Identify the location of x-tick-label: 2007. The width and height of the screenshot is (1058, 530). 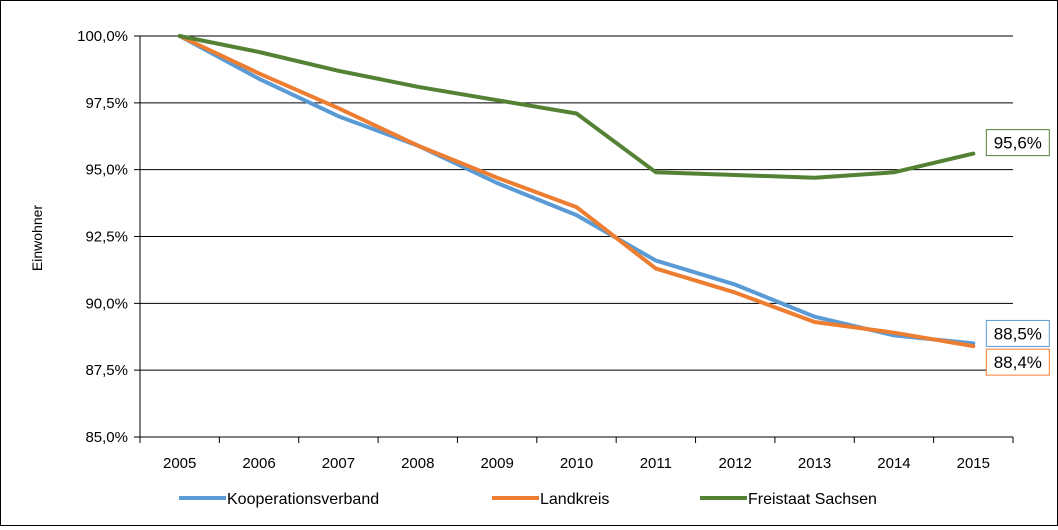
(338, 463).